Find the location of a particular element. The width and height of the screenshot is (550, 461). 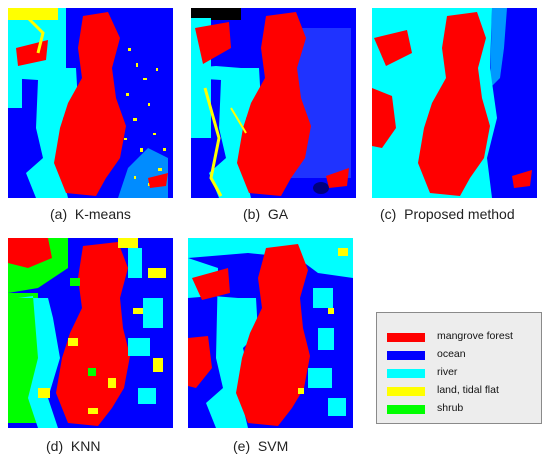

panel-knn-map is located at coordinates (90, 333).